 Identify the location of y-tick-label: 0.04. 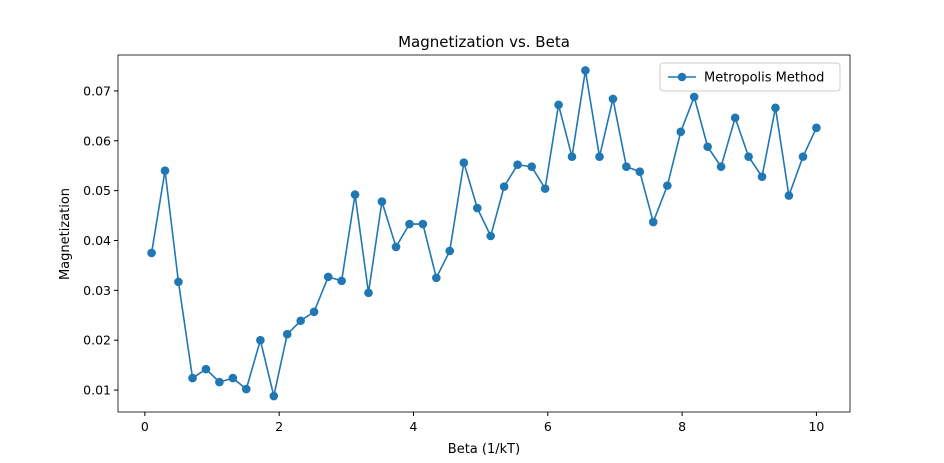
(97, 240).